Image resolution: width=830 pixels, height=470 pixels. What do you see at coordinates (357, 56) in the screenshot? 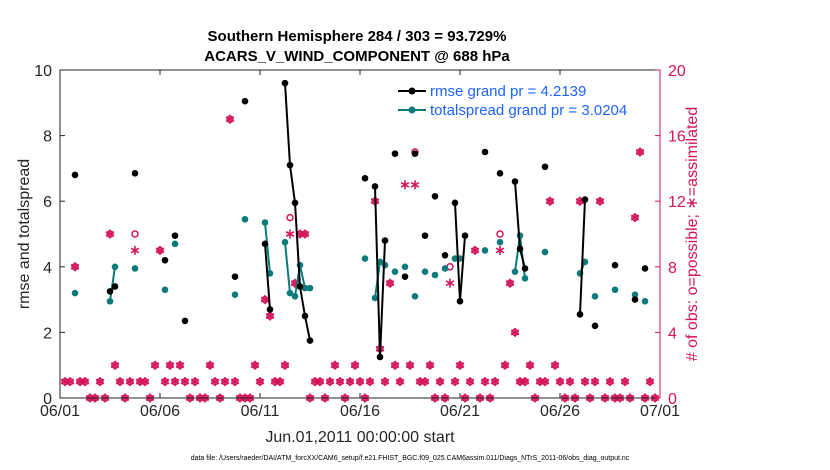
I see `chart-title-line-2: ACARS_V_WIND_COMPONENT @ 688 hPa` at bounding box center [357, 56].